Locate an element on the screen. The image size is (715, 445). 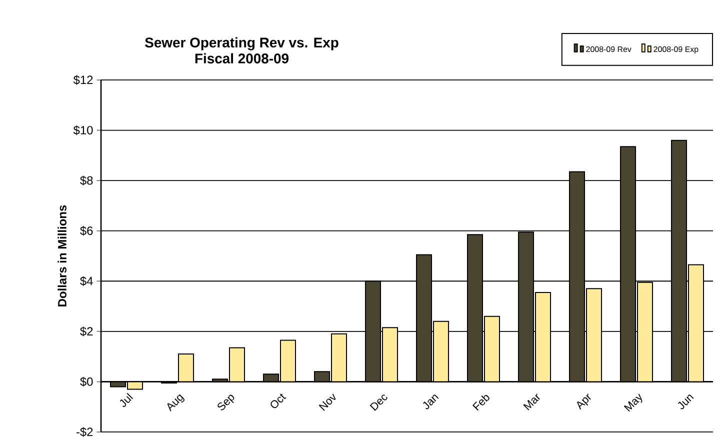
y-tick-label: $4 is located at coordinates (86, 281).